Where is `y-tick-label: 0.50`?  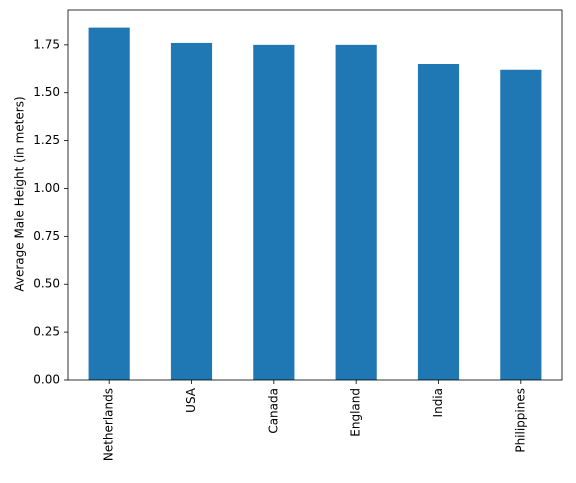
y-tick-label: 0.50 is located at coordinates (46, 284).